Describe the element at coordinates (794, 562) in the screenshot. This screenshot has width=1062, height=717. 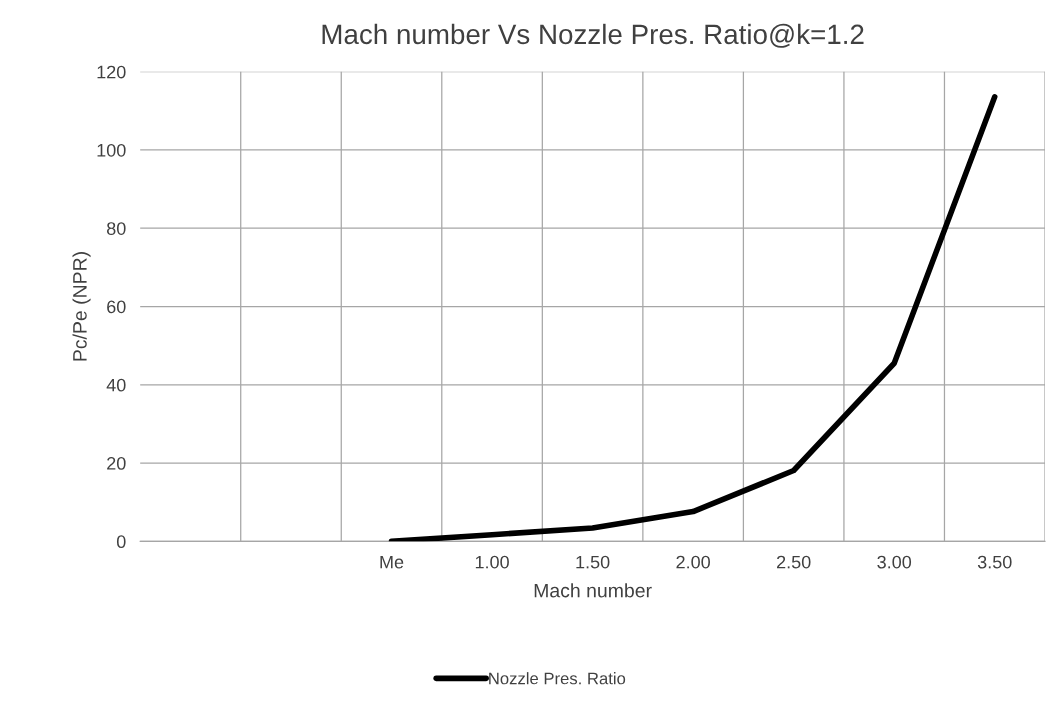
I see `x-tick-label: 2.50` at that location.